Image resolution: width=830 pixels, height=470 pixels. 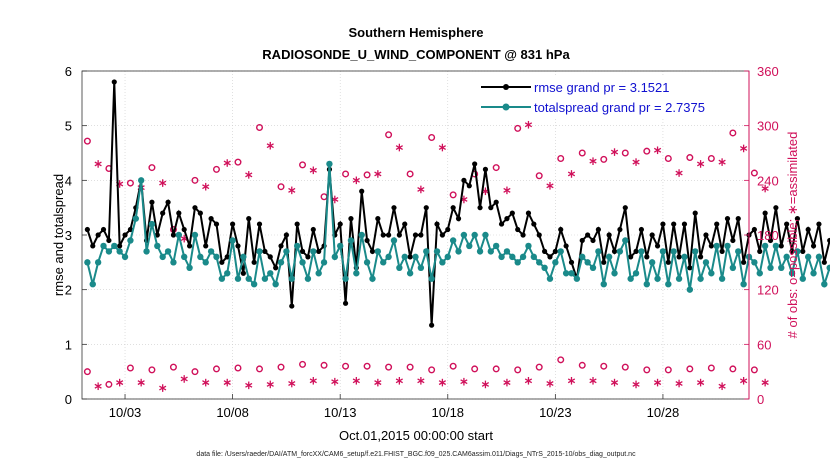 I want to click on y-tick-label-right: 60, so click(x=764, y=344).